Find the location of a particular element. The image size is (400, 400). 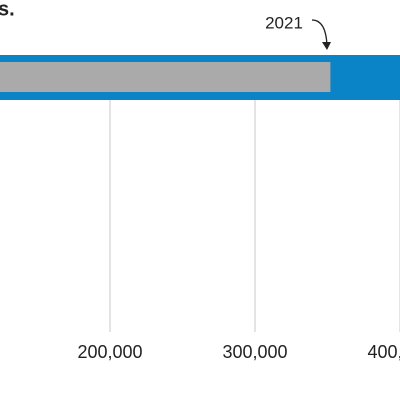

arrow-head is located at coordinates (326, 46).